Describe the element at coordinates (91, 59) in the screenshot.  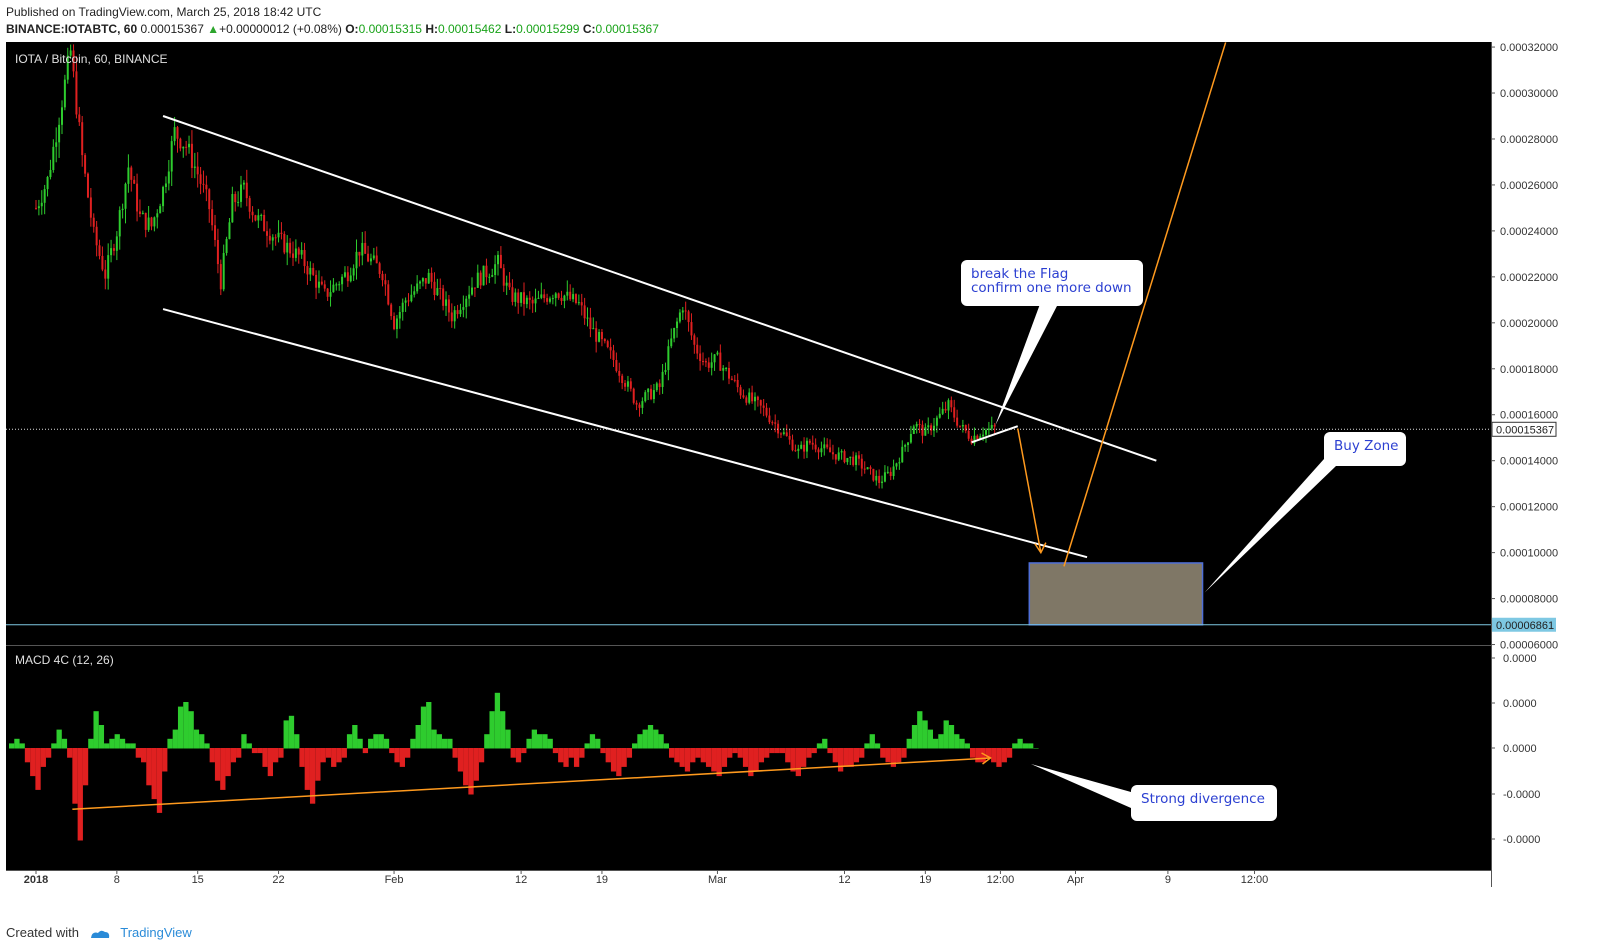
I see `main-pane-title: IOTA / Bitcoin, 60, BINANCE` at that location.